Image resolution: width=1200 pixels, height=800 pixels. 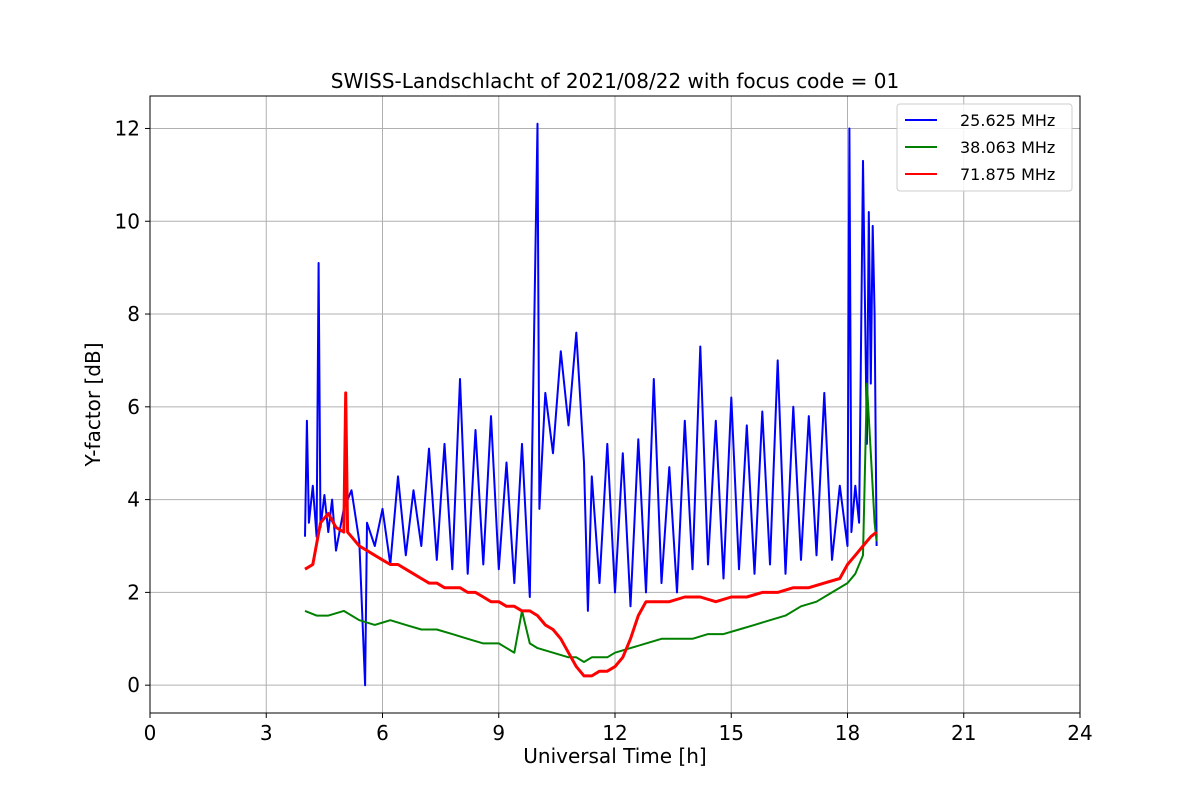 I want to click on y-axis-ticks: 0 2 4 6 8 10 12, so click(x=132, y=406).